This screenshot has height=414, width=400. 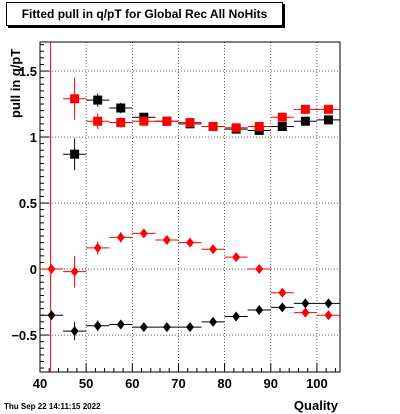 What do you see at coordinates (15, 83) in the screenshot?
I see `y-axis-label: pull in q/pT` at bounding box center [15, 83].